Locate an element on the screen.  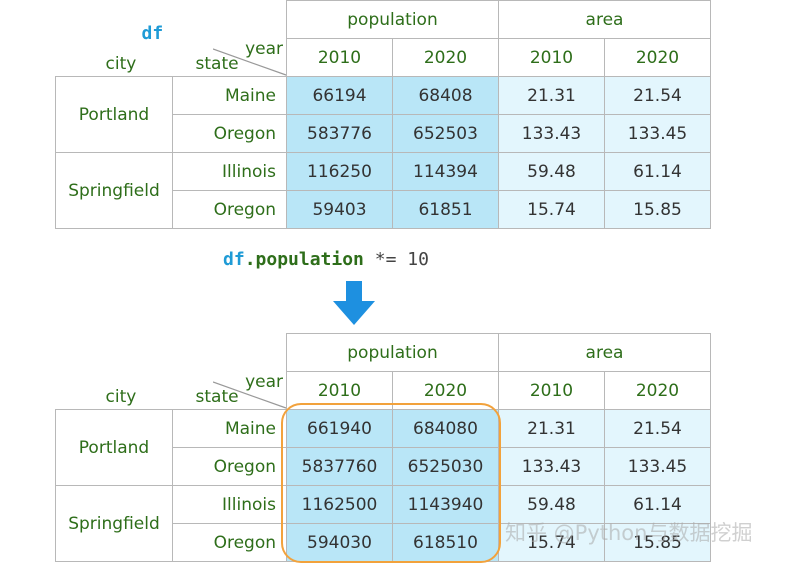
population-cell: 116250 is located at coordinates (339, 171).